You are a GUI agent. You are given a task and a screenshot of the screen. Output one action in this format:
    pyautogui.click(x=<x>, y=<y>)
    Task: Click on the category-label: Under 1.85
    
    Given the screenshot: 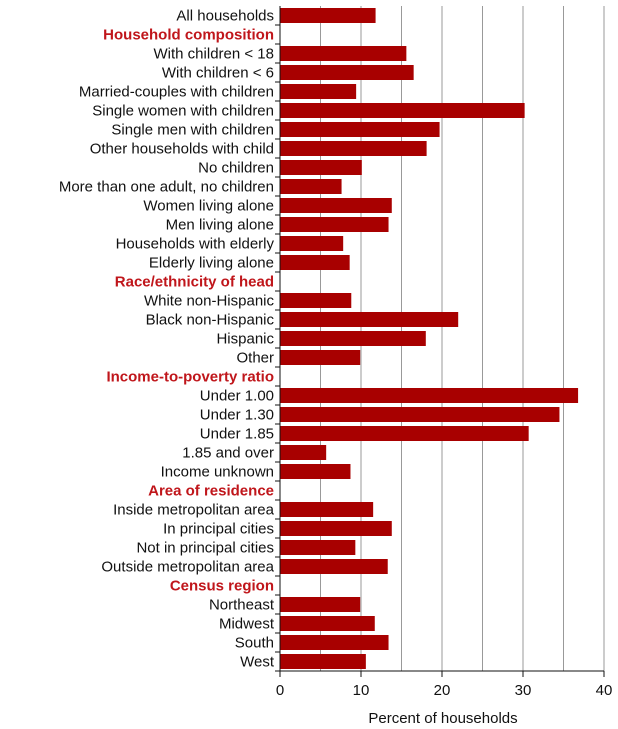 What is the action you would take?
    pyautogui.click(x=237, y=434)
    